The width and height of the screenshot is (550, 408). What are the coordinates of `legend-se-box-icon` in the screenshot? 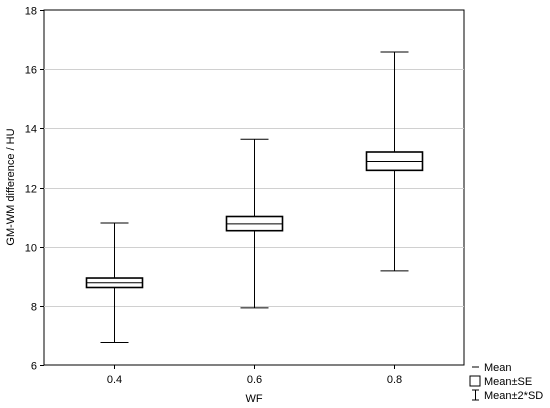 It's located at (475, 381).